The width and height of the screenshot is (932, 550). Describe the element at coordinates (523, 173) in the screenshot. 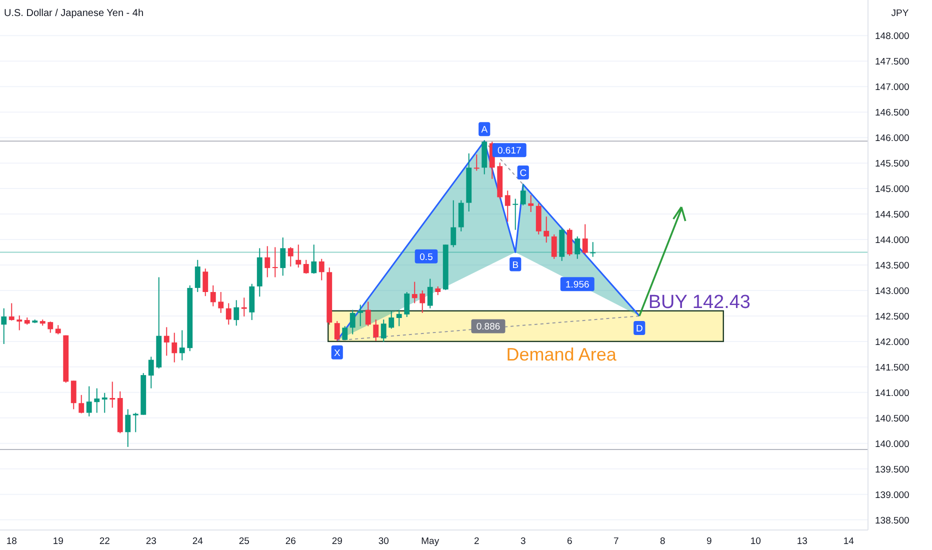

I see `annotation: C` at that location.